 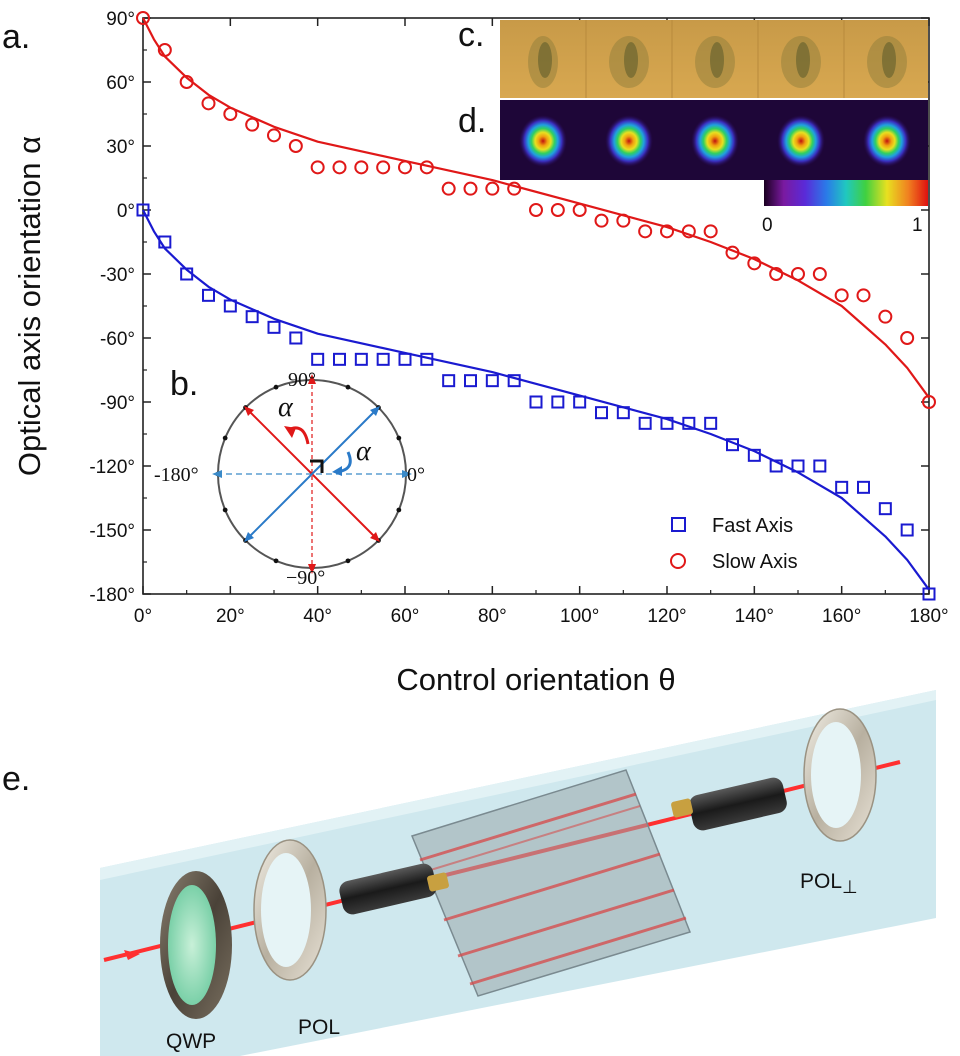 What do you see at coordinates (754, 616) in the screenshot?
I see `x-tick-label: 140°` at bounding box center [754, 616].